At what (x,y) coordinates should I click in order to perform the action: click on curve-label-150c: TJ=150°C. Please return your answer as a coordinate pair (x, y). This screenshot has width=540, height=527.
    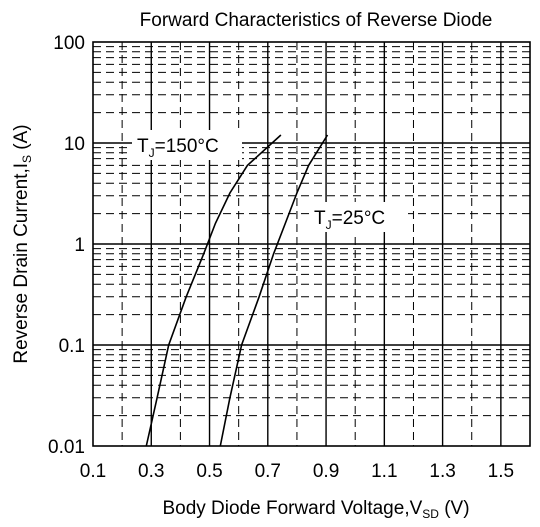
    Looking at the image, I should click on (187, 145).